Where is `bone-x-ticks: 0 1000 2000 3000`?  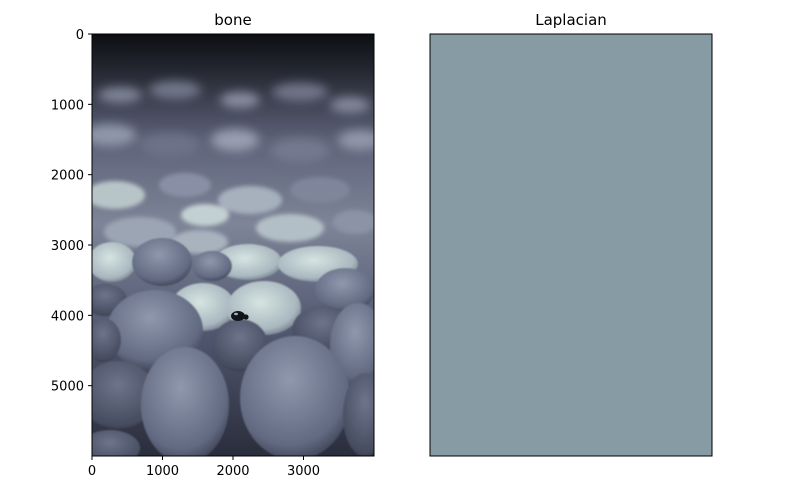
bone-x-ticks: 0 1000 2000 3000 is located at coordinates (204, 467).